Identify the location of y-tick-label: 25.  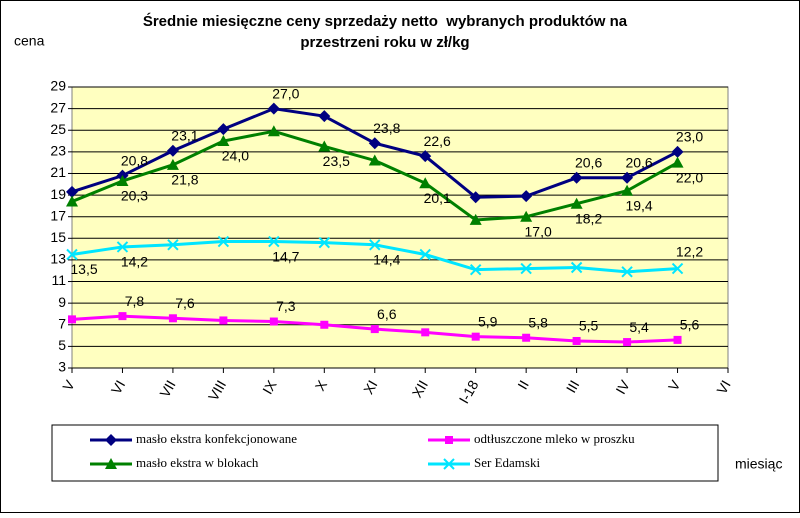
(58, 129).